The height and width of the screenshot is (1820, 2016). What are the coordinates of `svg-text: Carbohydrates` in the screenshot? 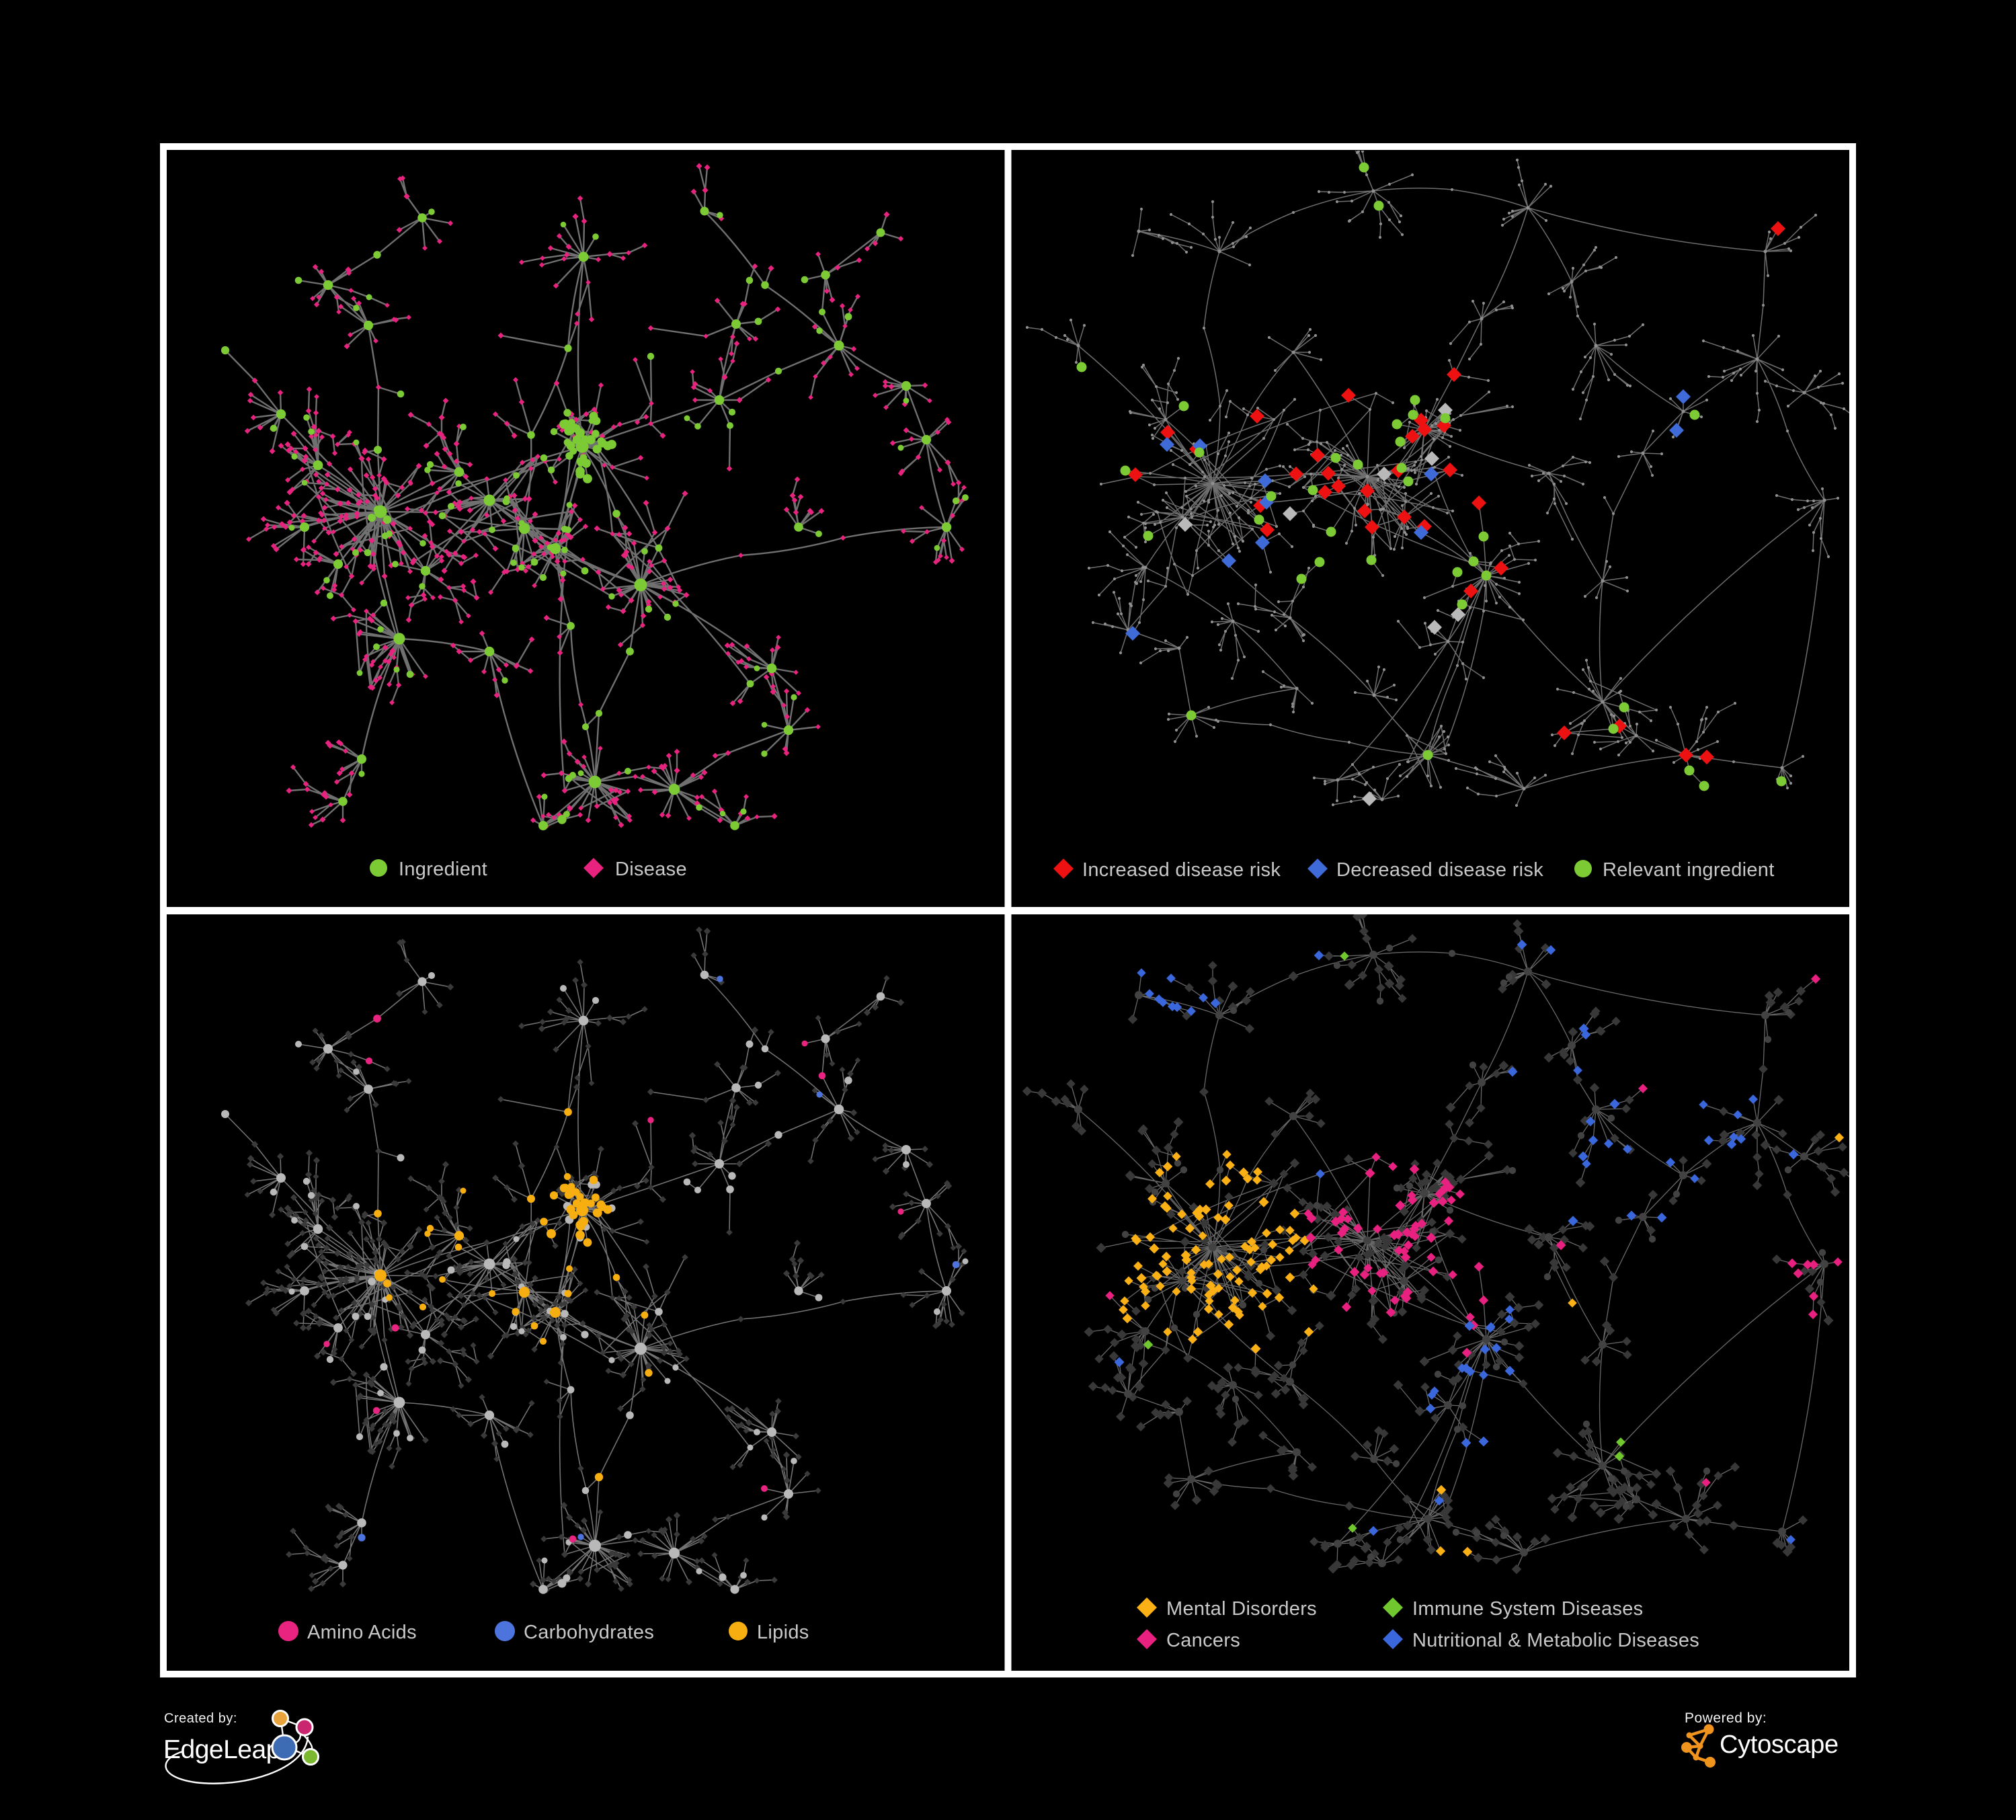 It's located at (589, 1632).